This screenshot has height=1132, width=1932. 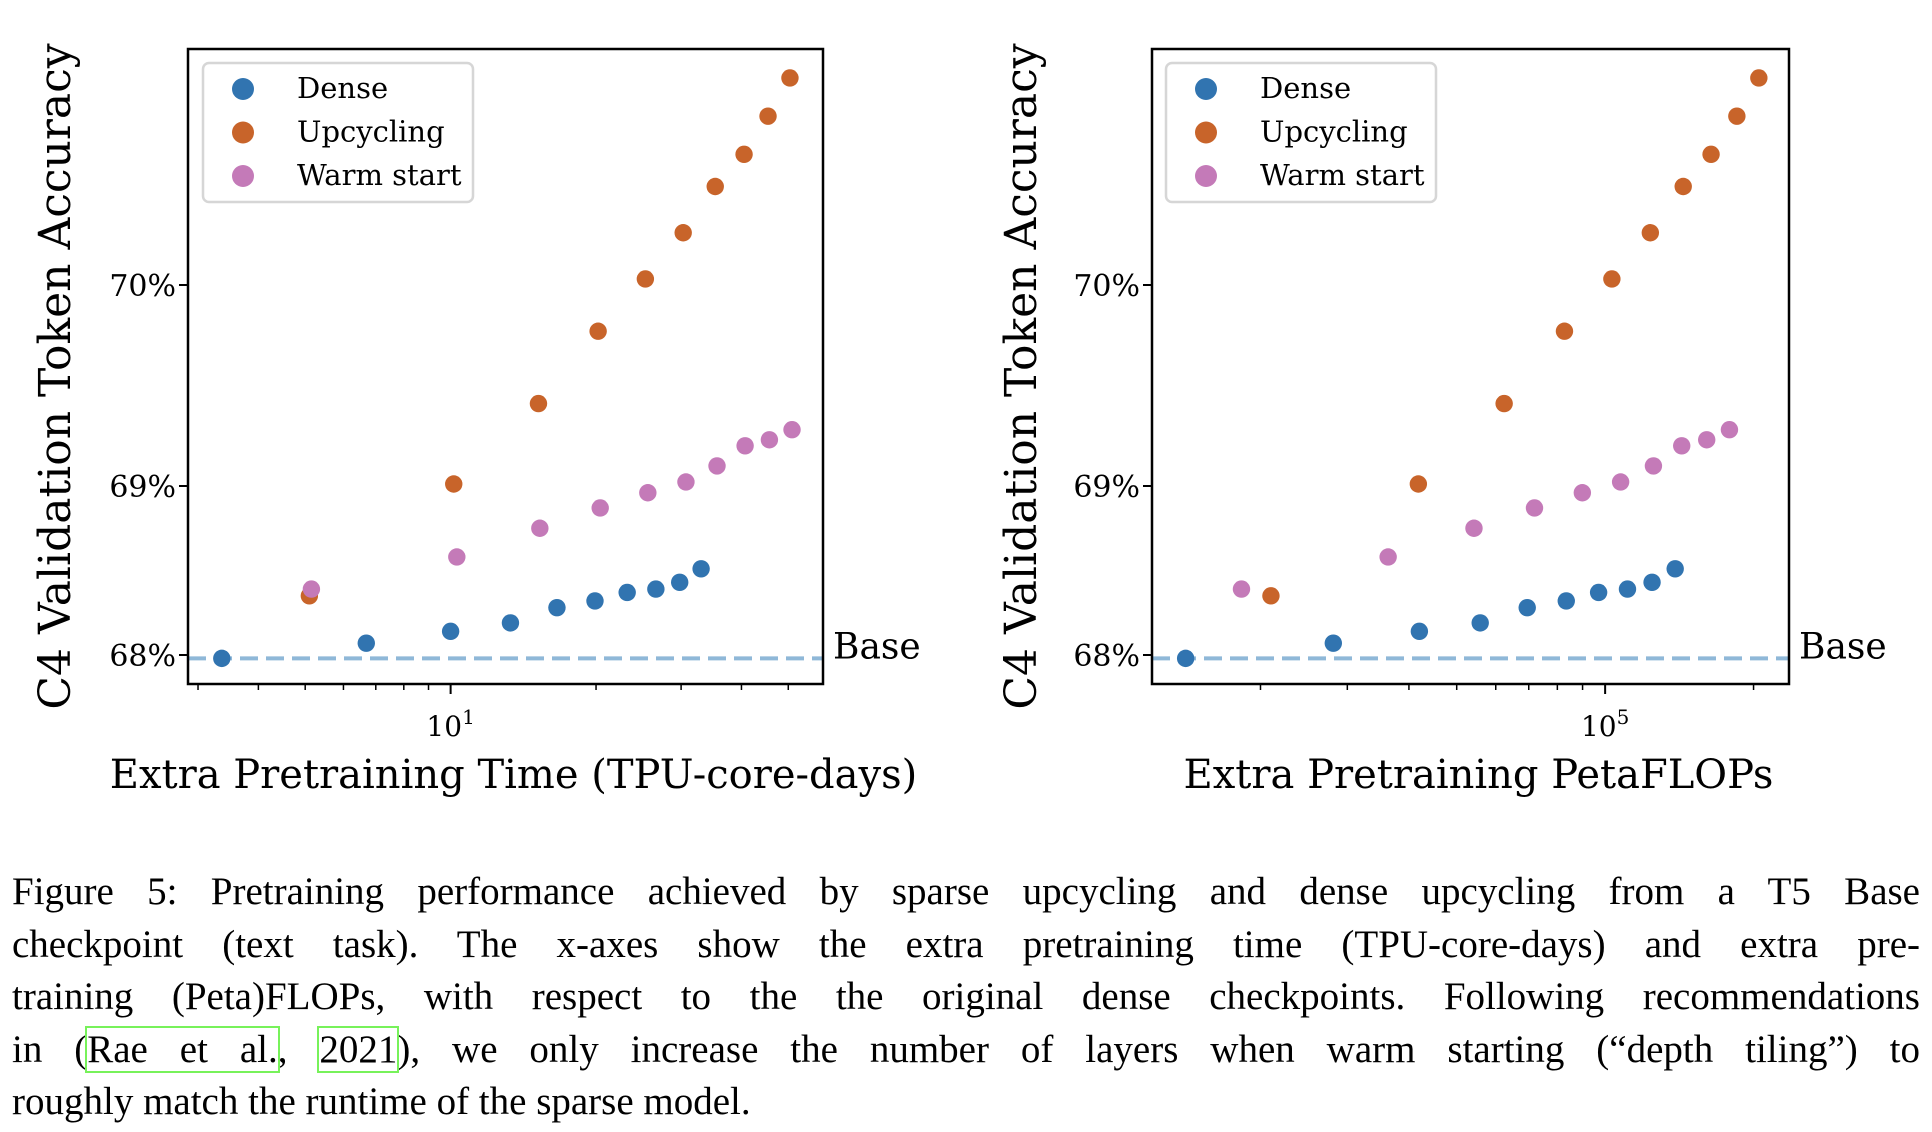 What do you see at coordinates (182, 1049) in the screenshot?
I see `citation-link-author: Rae et al.` at bounding box center [182, 1049].